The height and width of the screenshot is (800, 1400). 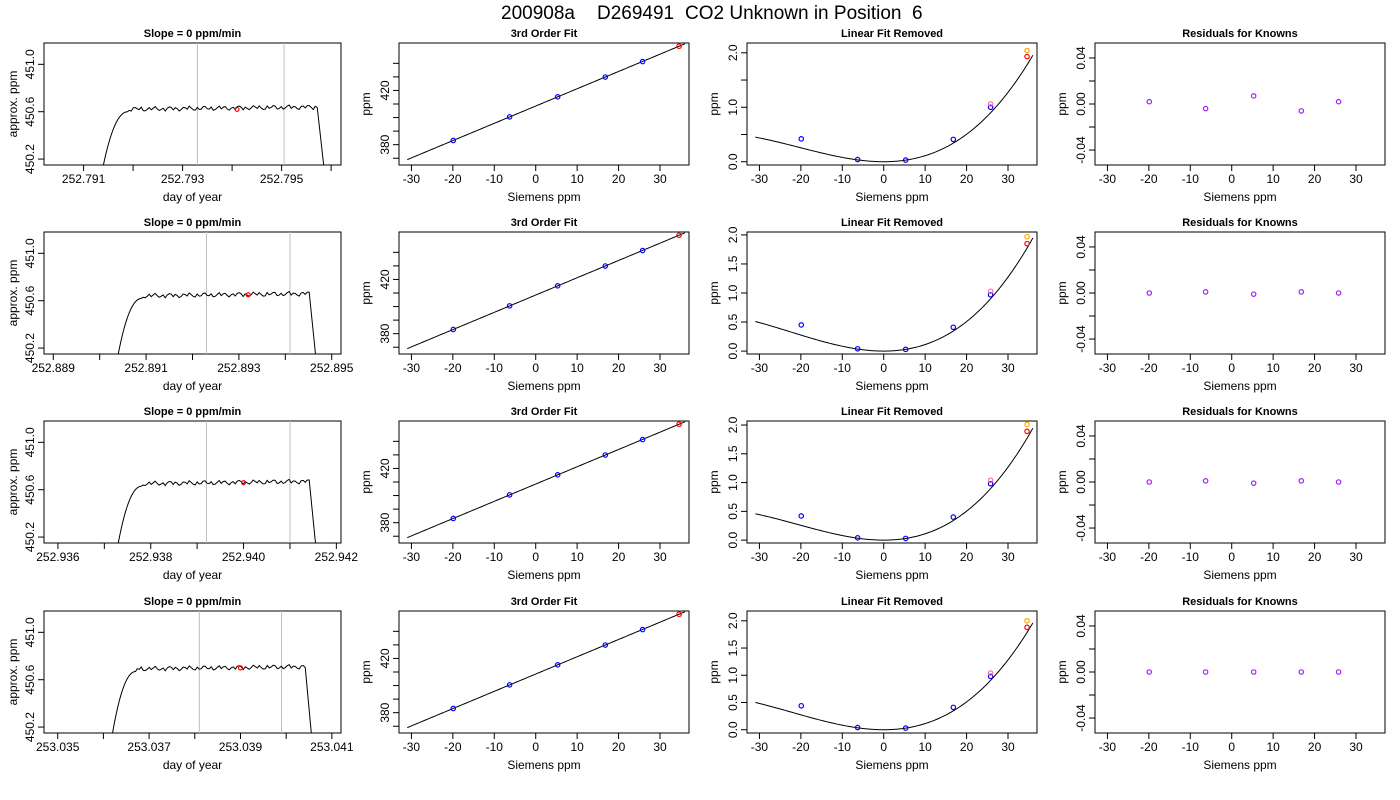 I want to click on y-tick-label: 2.0, so click(x=733, y=234).